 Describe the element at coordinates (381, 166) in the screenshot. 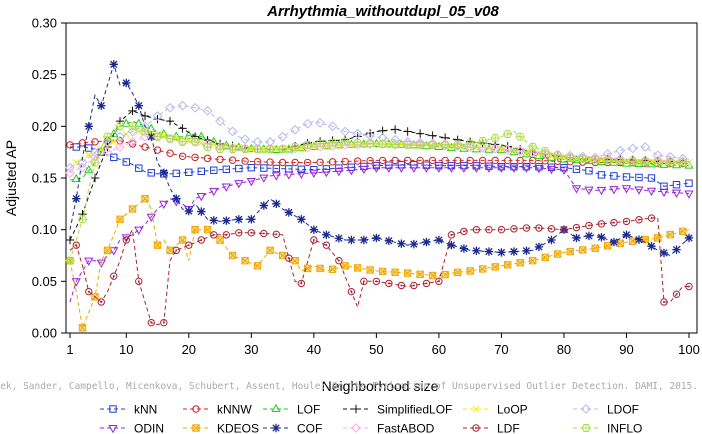

I see `series-knn` at that location.